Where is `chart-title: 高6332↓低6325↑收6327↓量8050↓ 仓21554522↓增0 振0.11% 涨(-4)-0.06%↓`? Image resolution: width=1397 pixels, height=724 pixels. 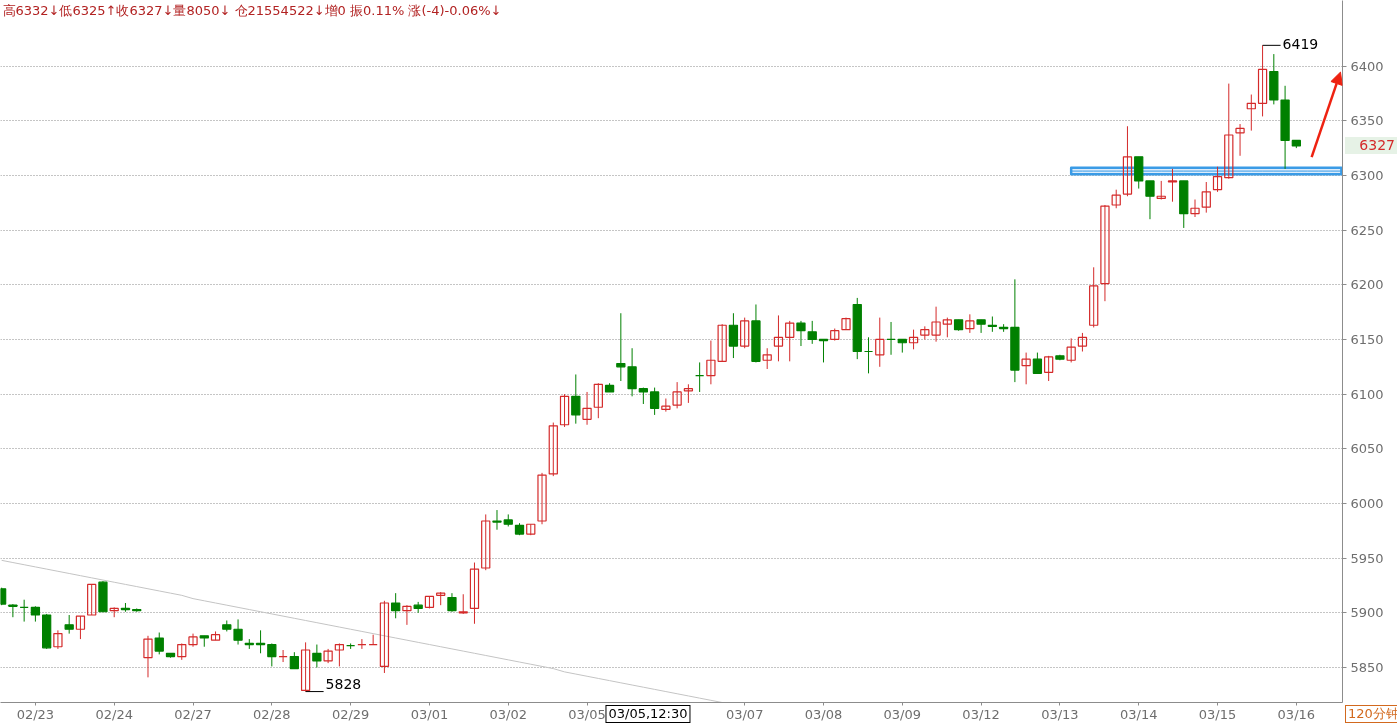
chart-title: 高6332↓低6325↑收6327↓量8050↓ 仓21554522↓增0 振0.11% 涨(-4)-0.06%↓ is located at coordinates (252, 10).